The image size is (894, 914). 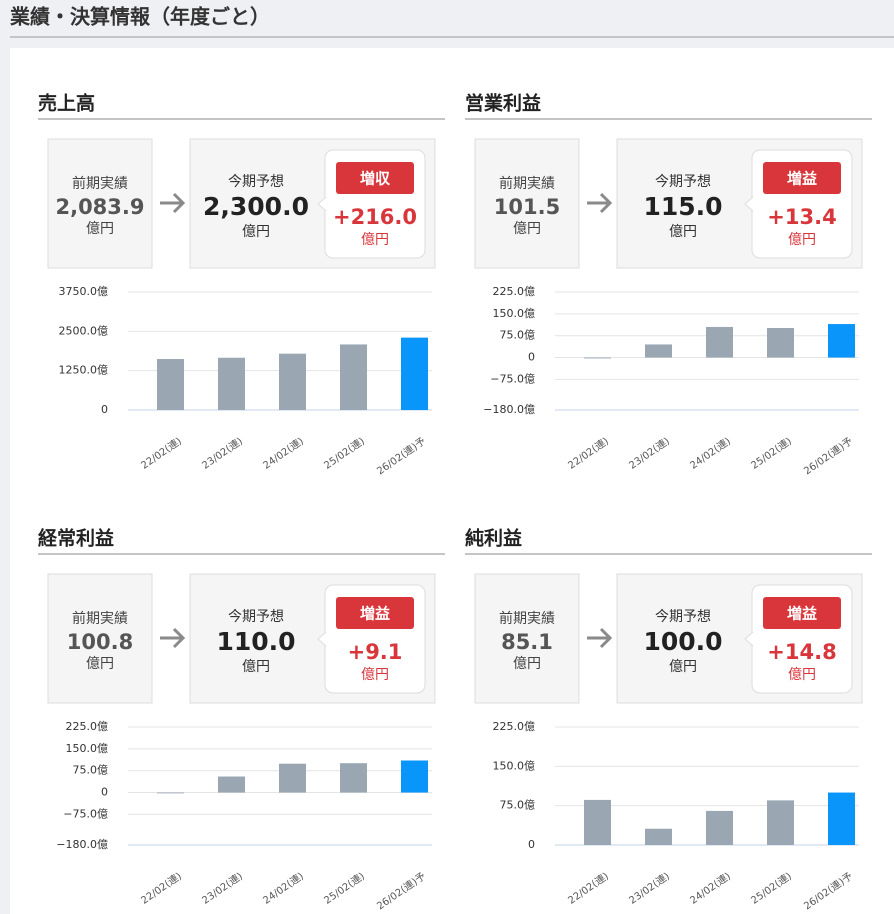 I want to click on y-tick-label: 2500.0億, so click(x=84, y=330).